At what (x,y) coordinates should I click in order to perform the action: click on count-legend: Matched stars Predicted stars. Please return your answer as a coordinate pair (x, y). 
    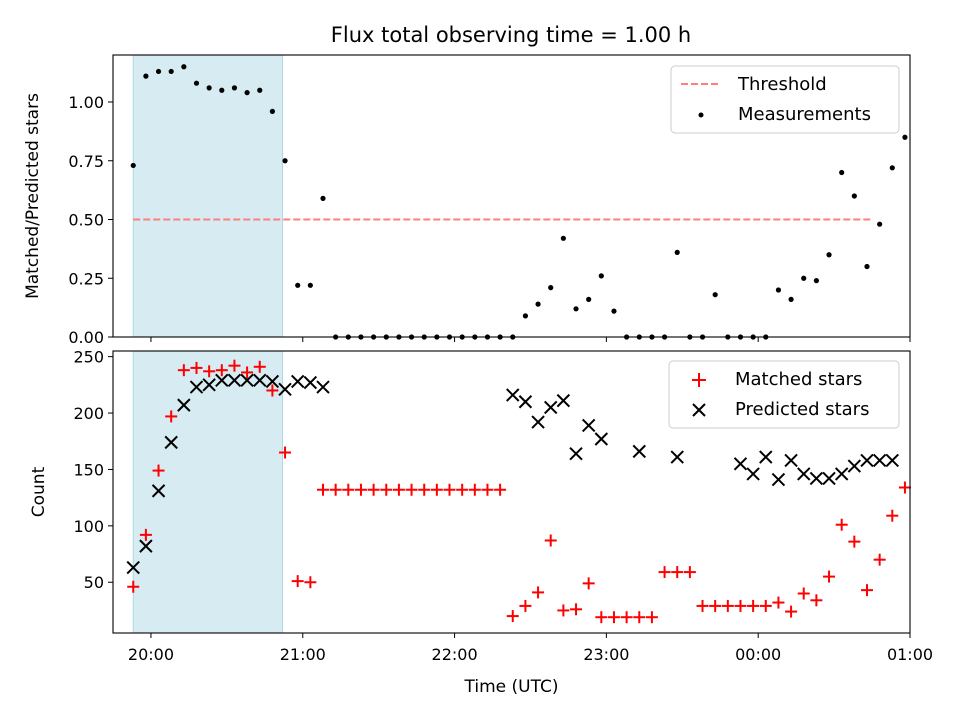
    Looking at the image, I should click on (784, 394).